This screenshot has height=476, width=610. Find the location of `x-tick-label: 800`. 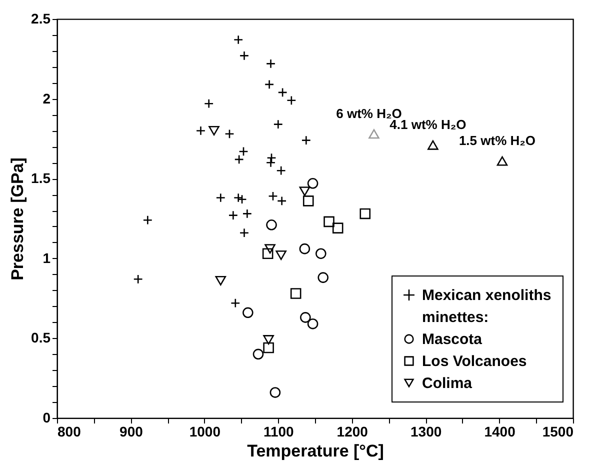

x-tick-label: 800 is located at coordinates (70, 432).